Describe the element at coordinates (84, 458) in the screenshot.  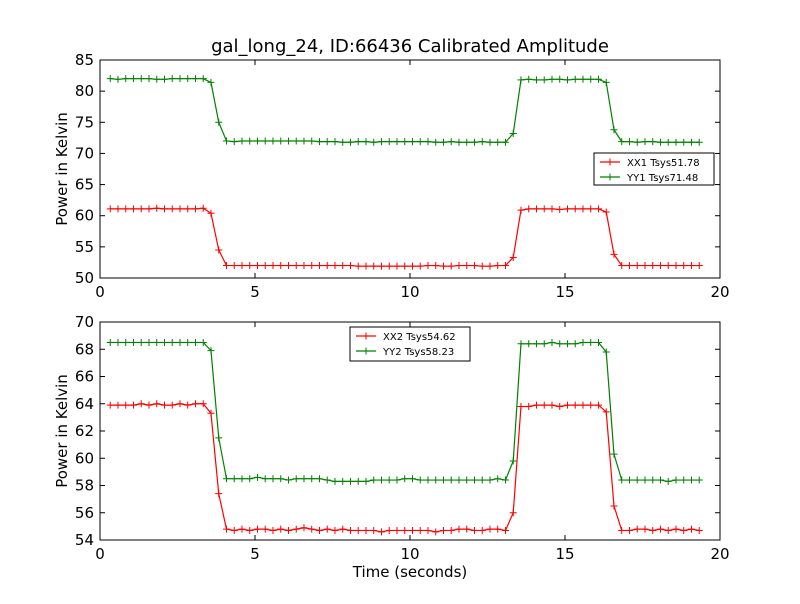
I see `y-tick-label: 60` at that location.